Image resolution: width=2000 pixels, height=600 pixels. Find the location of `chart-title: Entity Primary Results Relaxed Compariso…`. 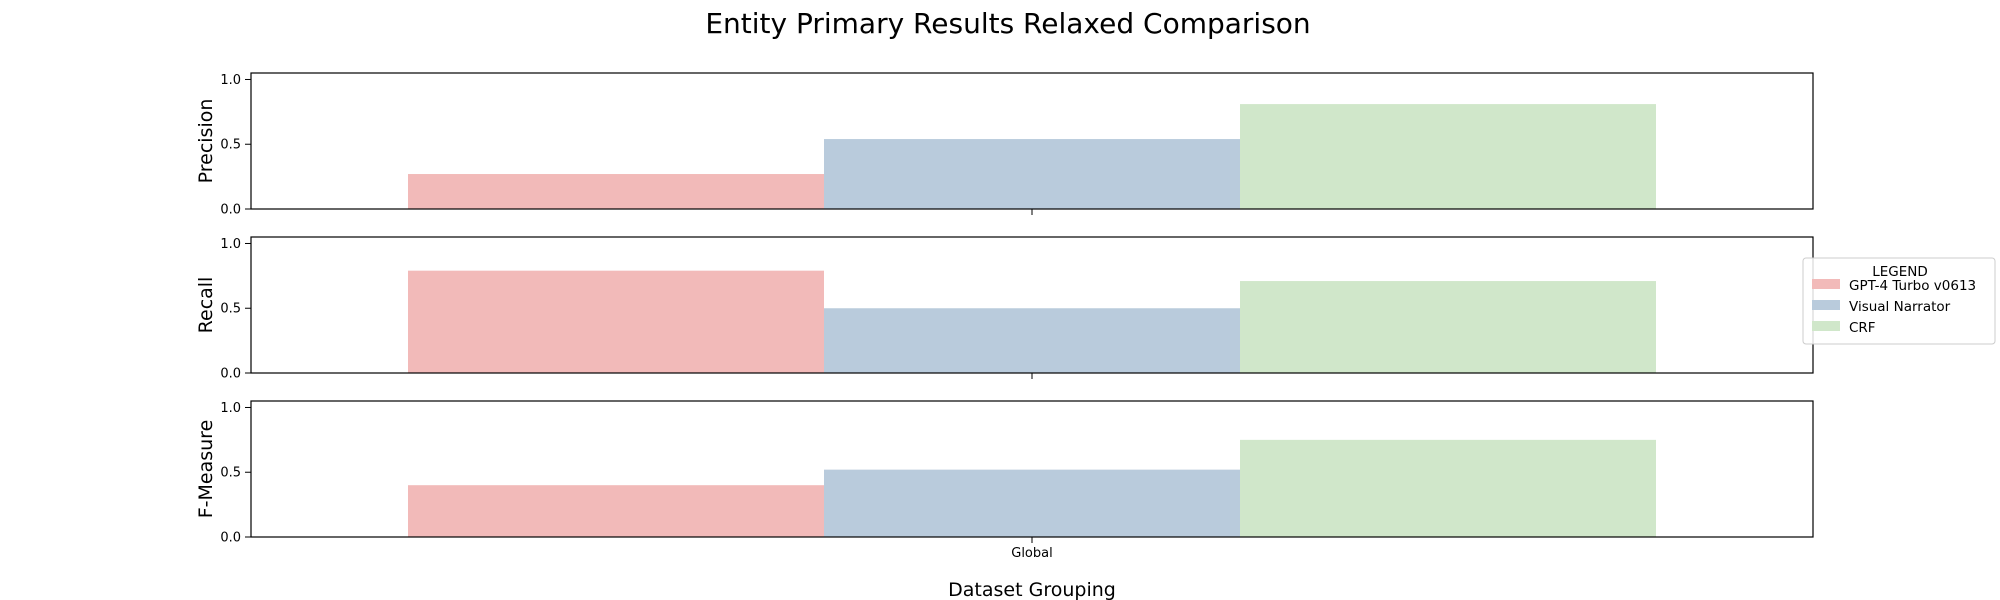

chart-title: Entity Primary Results Relaxed Compariso… is located at coordinates (1007, 23).